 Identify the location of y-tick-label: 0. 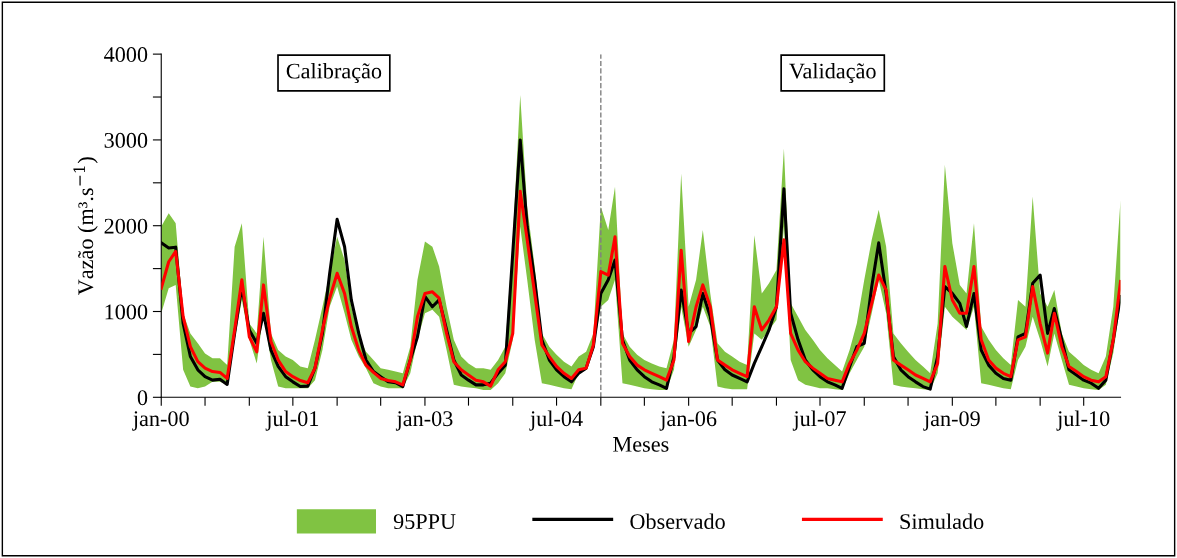
(142, 398).